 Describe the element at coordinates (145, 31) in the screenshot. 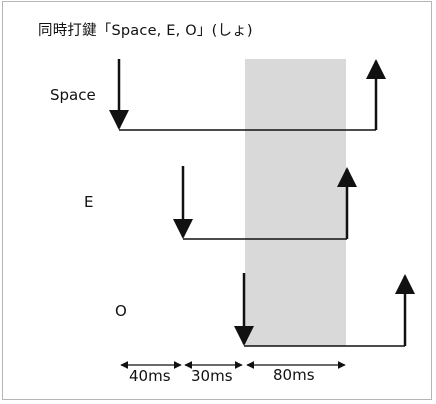

I see `diagram-title: 同時打鍵「Space, E, O」(しょ)` at that location.